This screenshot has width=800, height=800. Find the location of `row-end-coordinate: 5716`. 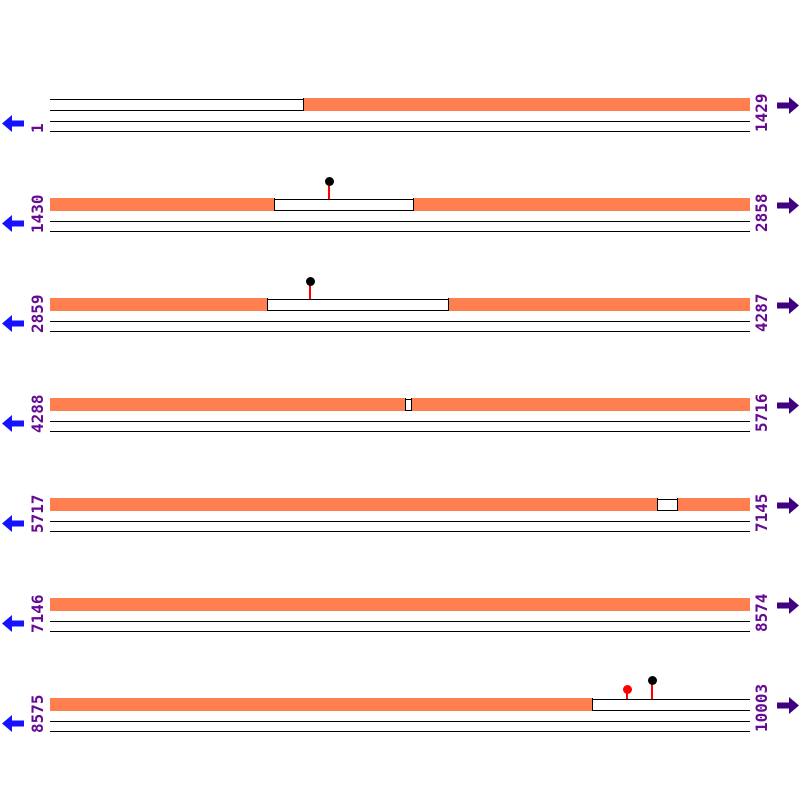

row-end-coordinate: 5716 is located at coordinates (761, 412).